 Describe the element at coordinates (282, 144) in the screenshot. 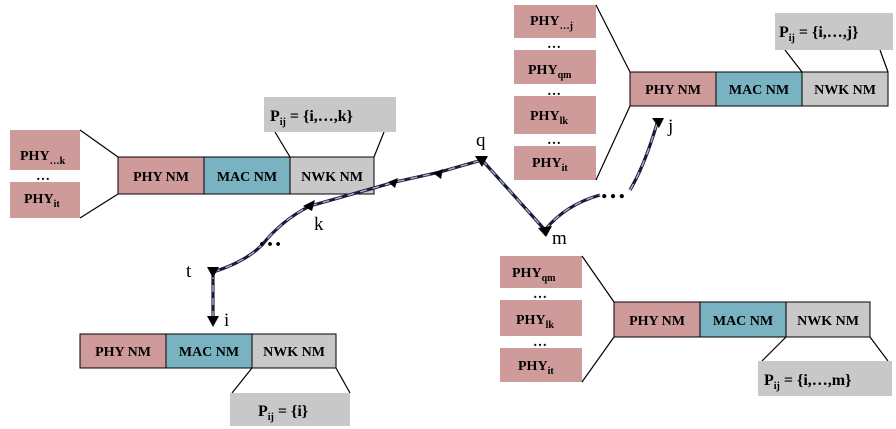

I see `pij-k-connector-left` at that location.